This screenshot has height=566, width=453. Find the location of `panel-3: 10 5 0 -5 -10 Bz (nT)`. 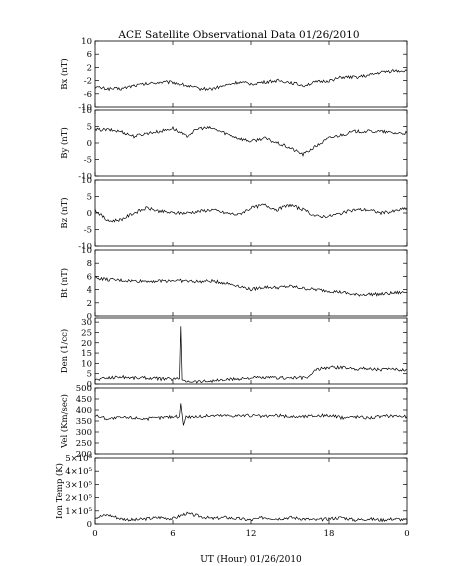

panel-3: 10 5 0 -5 -10 Bz (nT) is located at coordinates (233, 214).